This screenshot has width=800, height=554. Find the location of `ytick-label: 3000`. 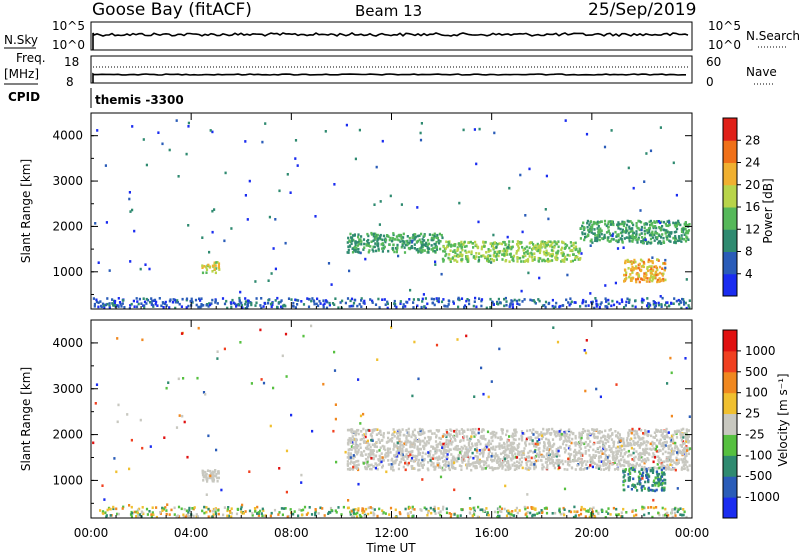

ytick-label: 3000 is located at coordinates (67, 389).